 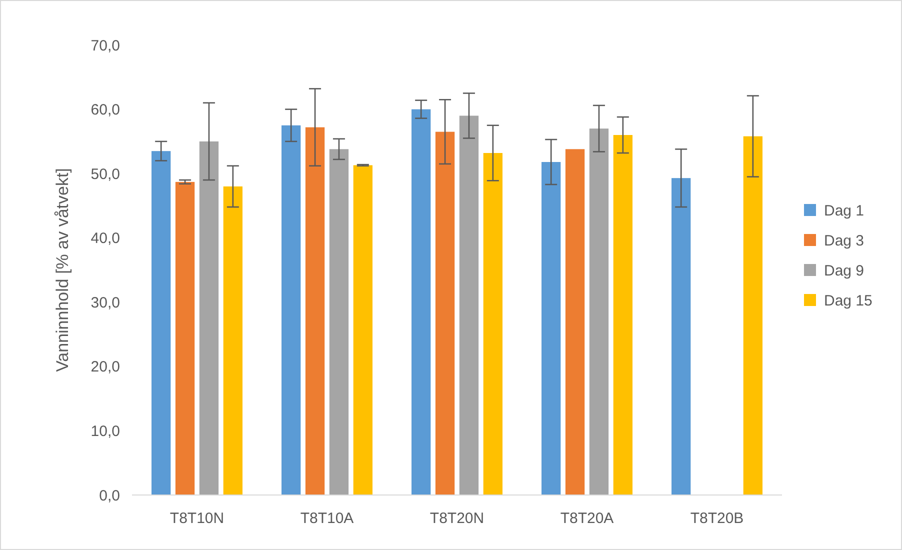 I want to click on y-axis-title: Vanninnhold [% av våtvekt], so click(x=62, y=270).